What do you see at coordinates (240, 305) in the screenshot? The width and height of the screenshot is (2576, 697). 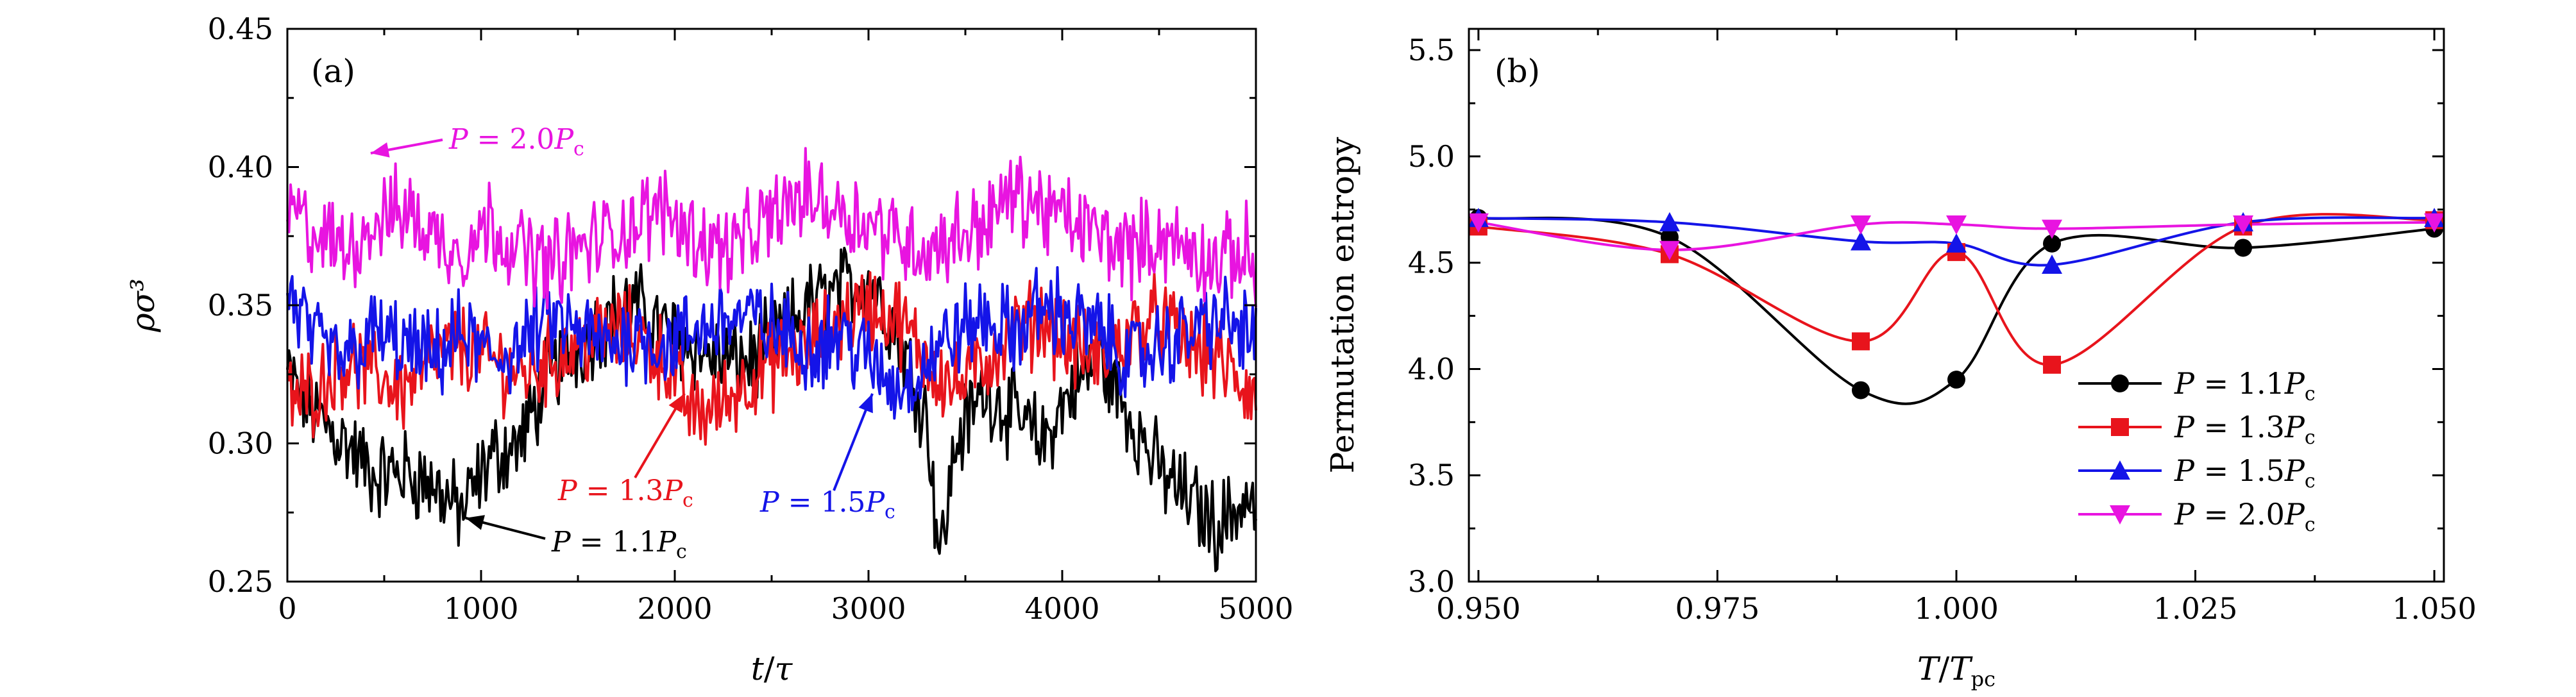 I see `y-tick-label-a: 0.35` at bounding box center [240, 305].